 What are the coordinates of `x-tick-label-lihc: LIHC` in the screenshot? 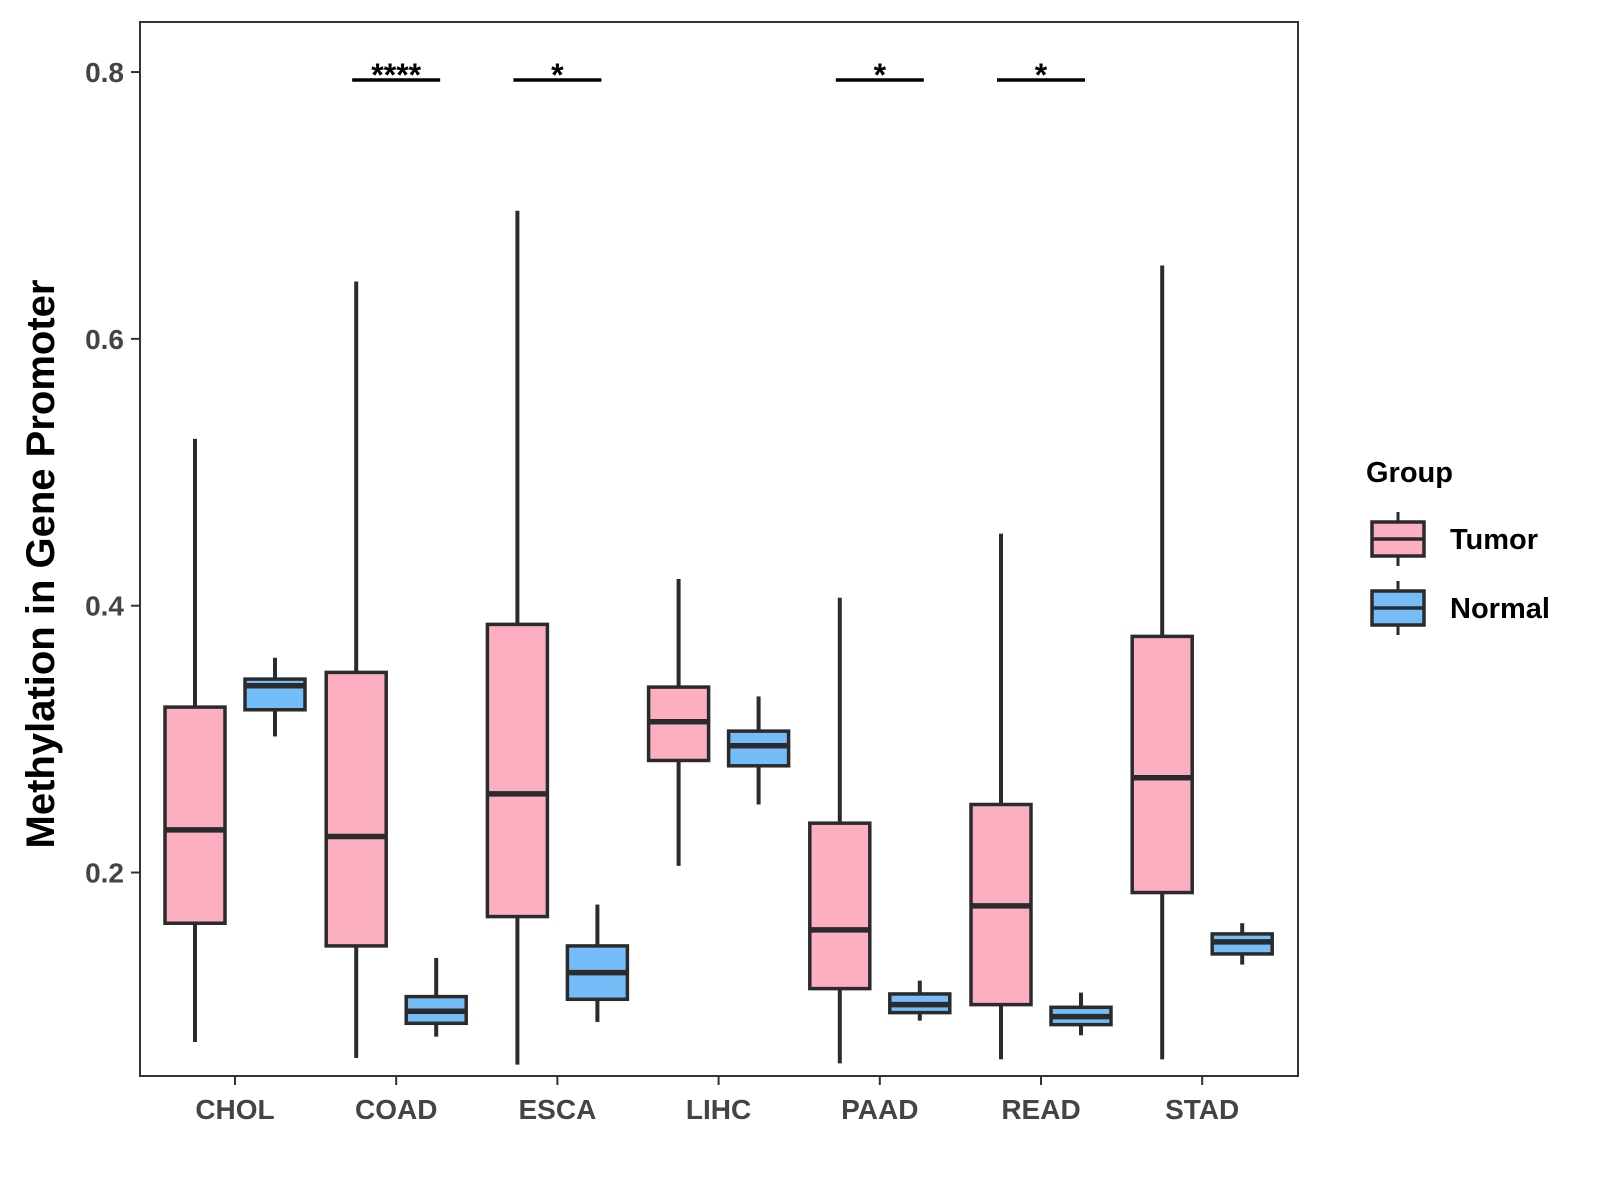 It's located at (718, 1109).